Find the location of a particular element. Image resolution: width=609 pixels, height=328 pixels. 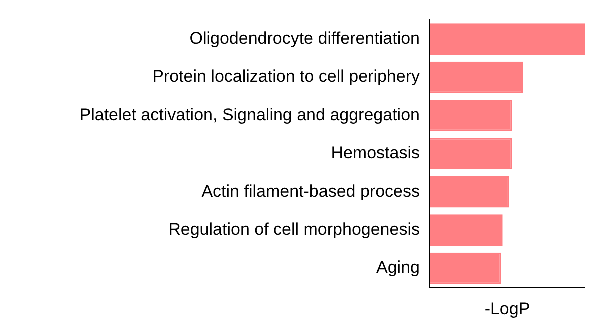

y-tick-label: Oligodendrocyte differentiation is located at coordinates (305, 38).